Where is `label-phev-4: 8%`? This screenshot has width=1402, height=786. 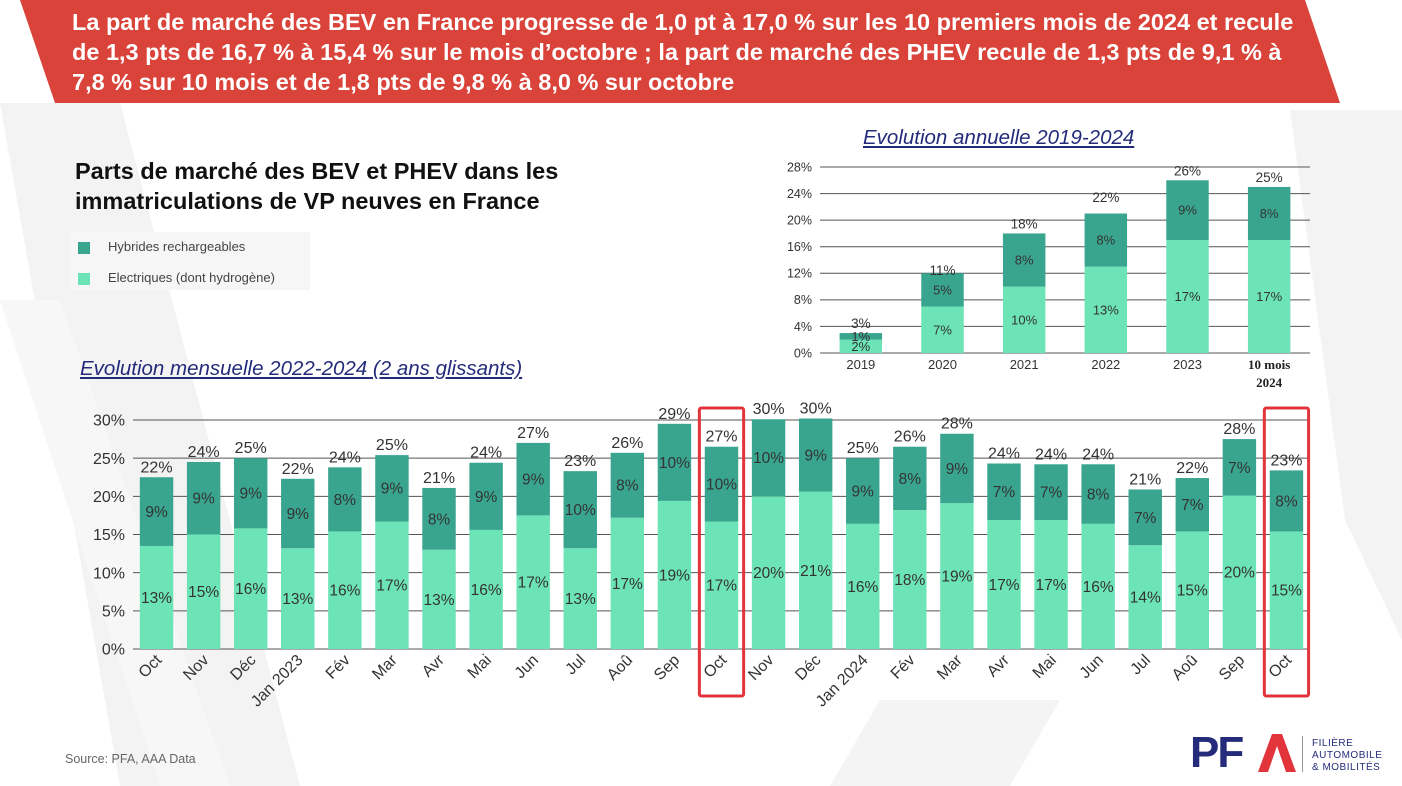
label-phev-4: 8% is located at coordinates (345, 500).